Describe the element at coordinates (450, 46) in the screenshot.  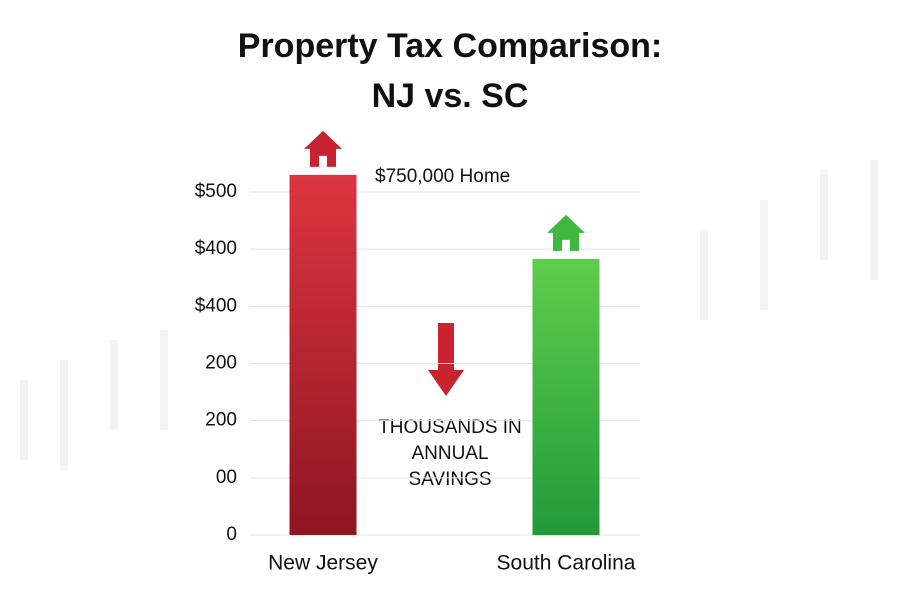
I see `chart-title: Property Tax Comparison:` at that location.